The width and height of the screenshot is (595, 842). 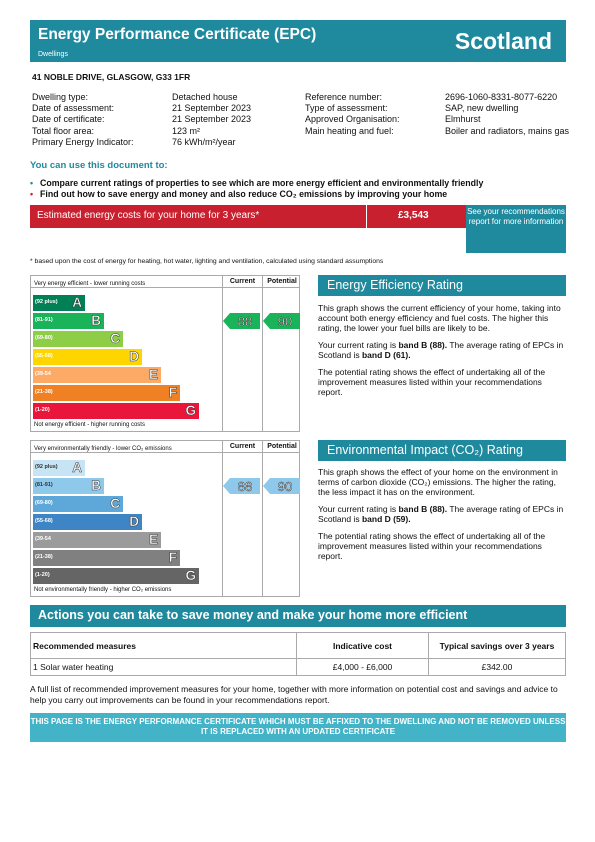 What do you see at coordinates (497, 645) in the screenshot?
I see `column-header: Typical savings over 3 years` at bounding box center [497, 645].